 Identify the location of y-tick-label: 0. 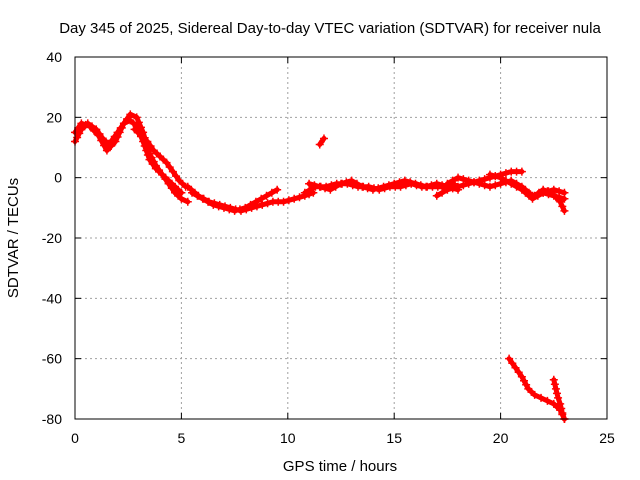
(58, 178).